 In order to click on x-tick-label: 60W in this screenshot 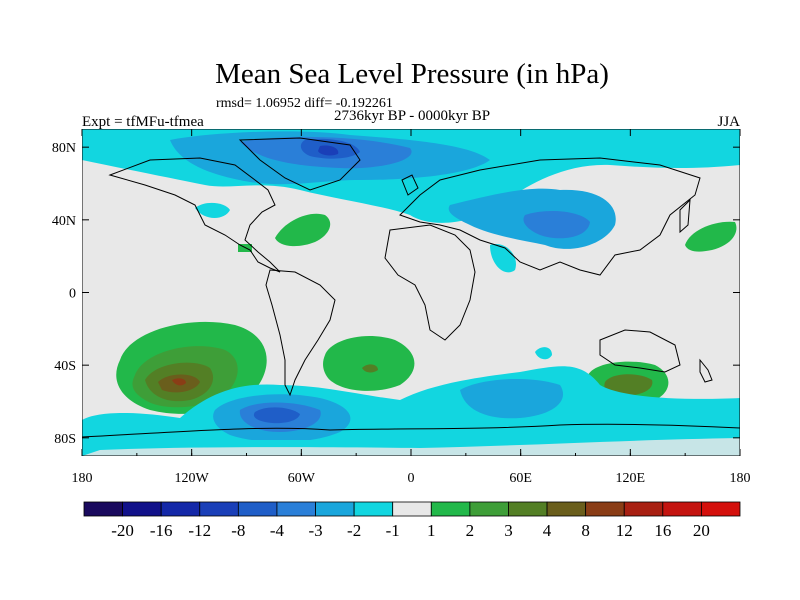, I will do `click(302, 478)`.